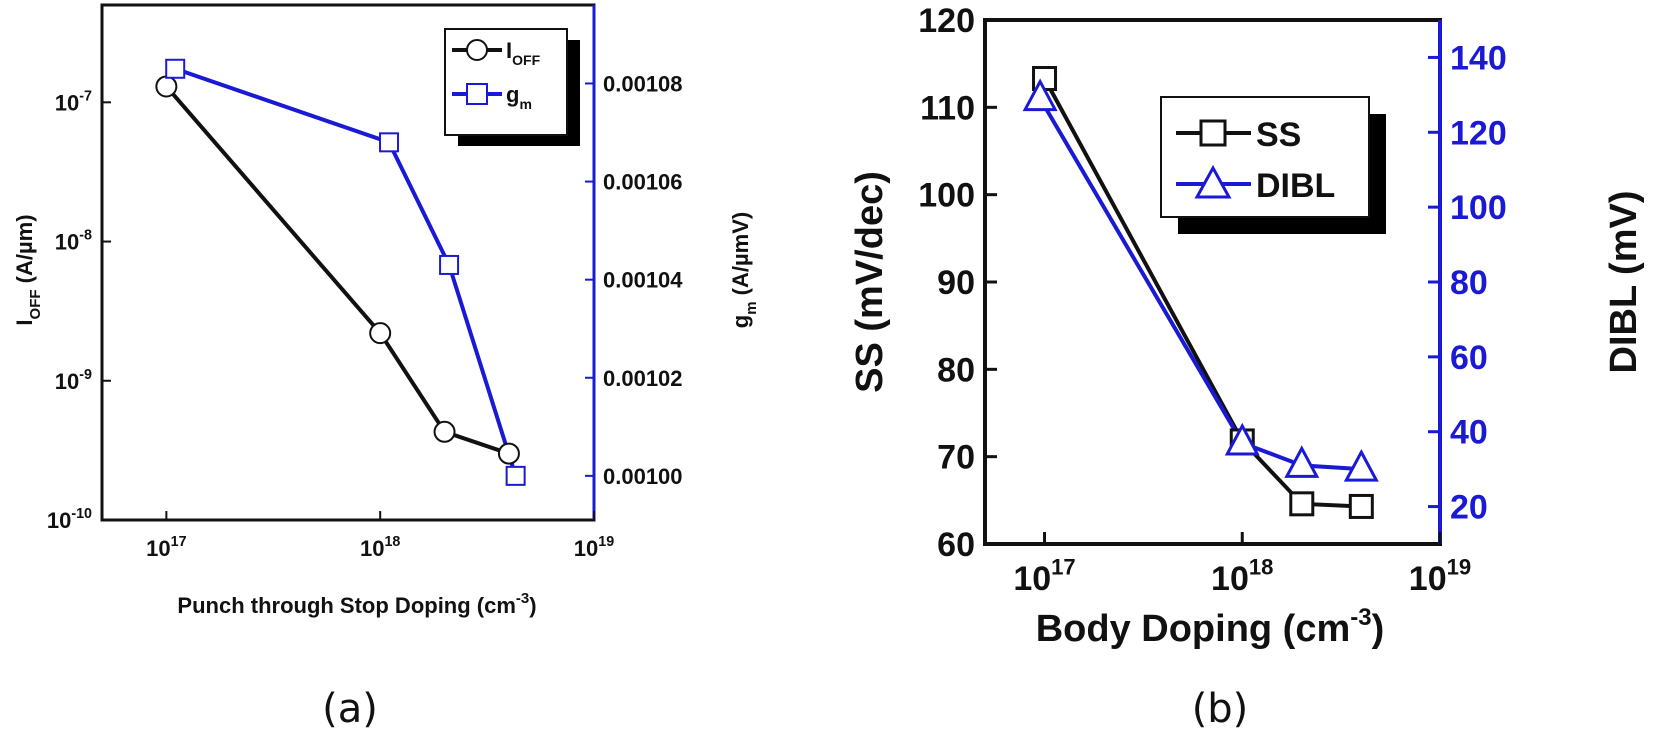  I want to click on left-tick-label: 10-8, so click(73, 241).